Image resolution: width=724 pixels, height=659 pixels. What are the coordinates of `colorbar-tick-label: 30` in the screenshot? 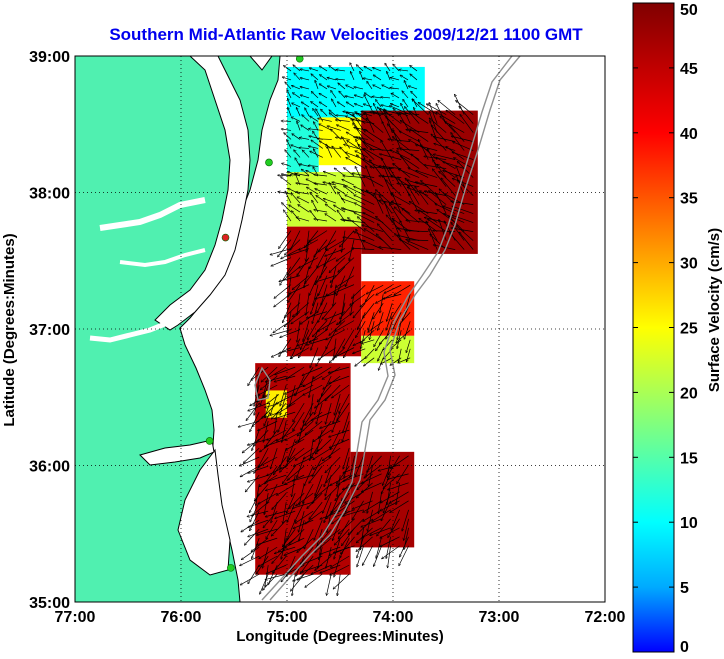 It's located at (689, 264).